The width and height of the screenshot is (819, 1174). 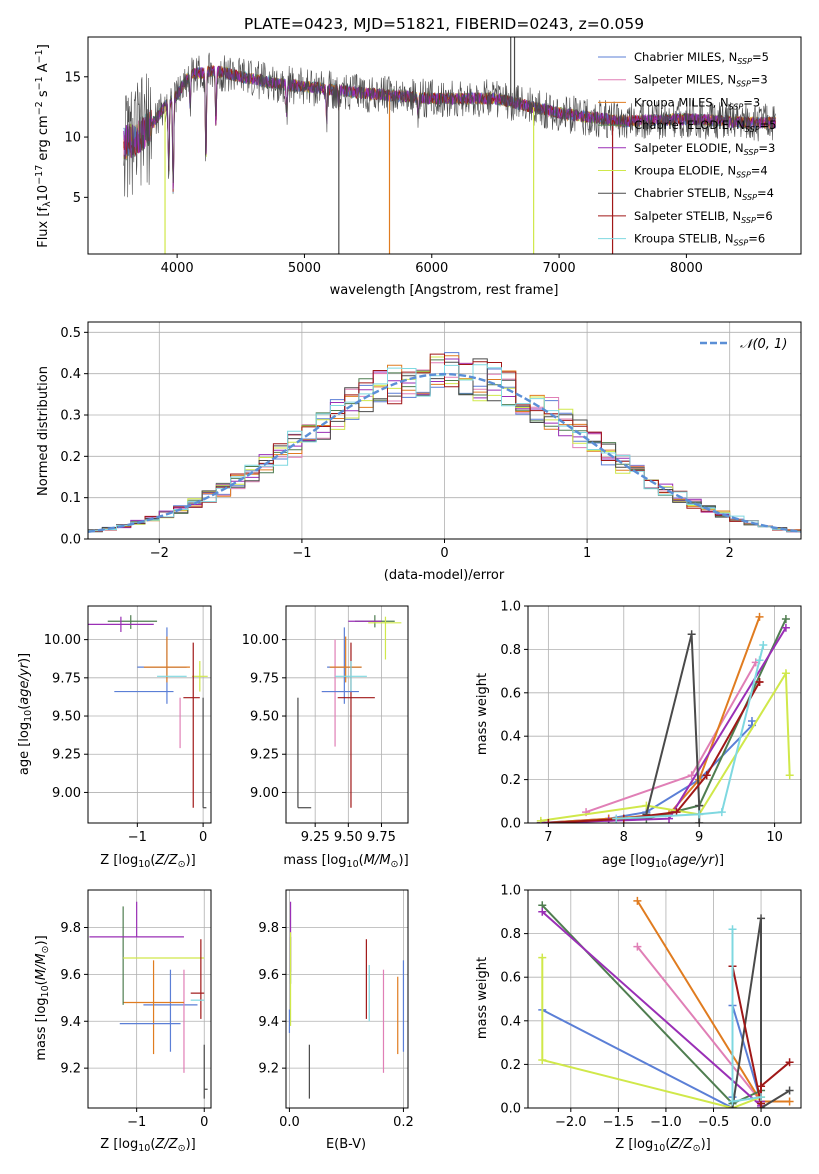 I want to click on legend-text: Kroupa ELODIE, N, so click(x=685, y=171).